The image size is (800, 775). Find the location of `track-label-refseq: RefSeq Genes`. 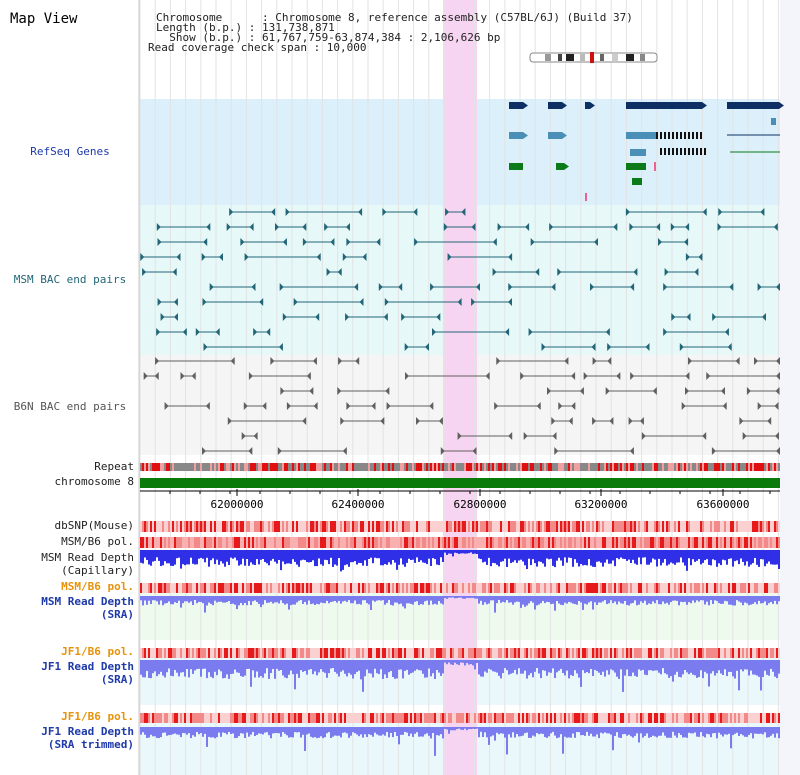

track-label-refseq: RefSeq Genes is located at coordinates (70, 151).